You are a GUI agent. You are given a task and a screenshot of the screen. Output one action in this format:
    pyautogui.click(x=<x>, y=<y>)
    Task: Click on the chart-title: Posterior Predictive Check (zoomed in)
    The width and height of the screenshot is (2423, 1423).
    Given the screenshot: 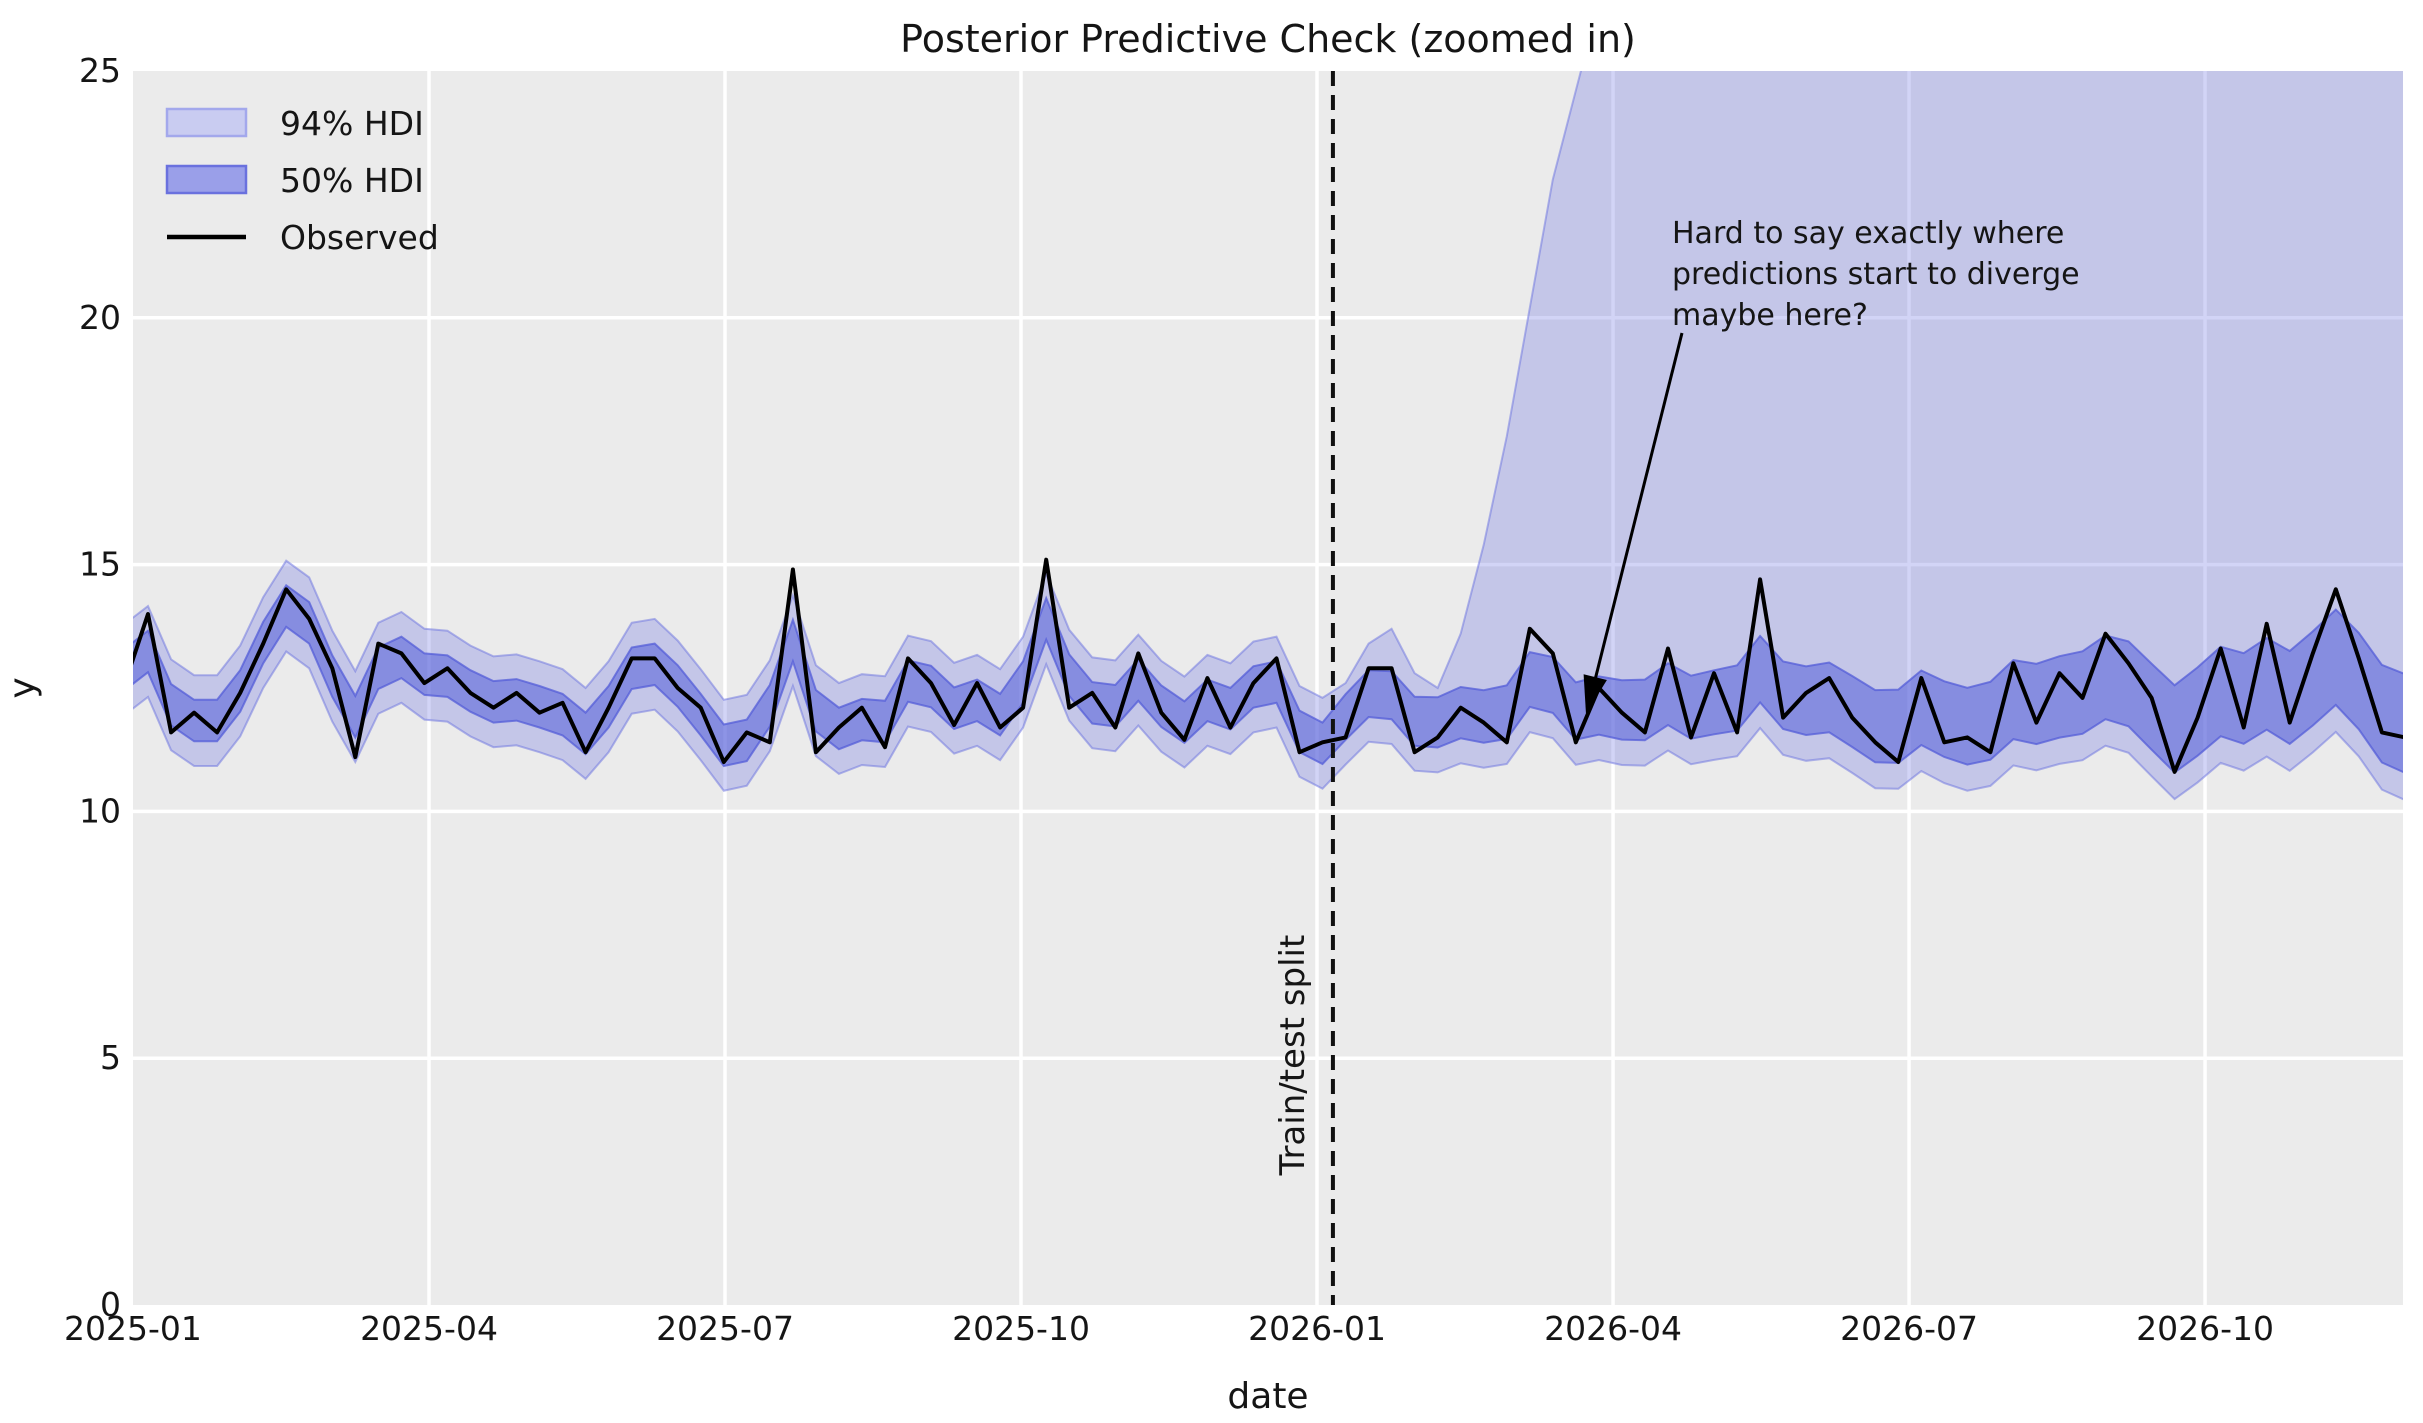 What is the action you would take?
    pyautogui.click(x=1268, y=39)
    